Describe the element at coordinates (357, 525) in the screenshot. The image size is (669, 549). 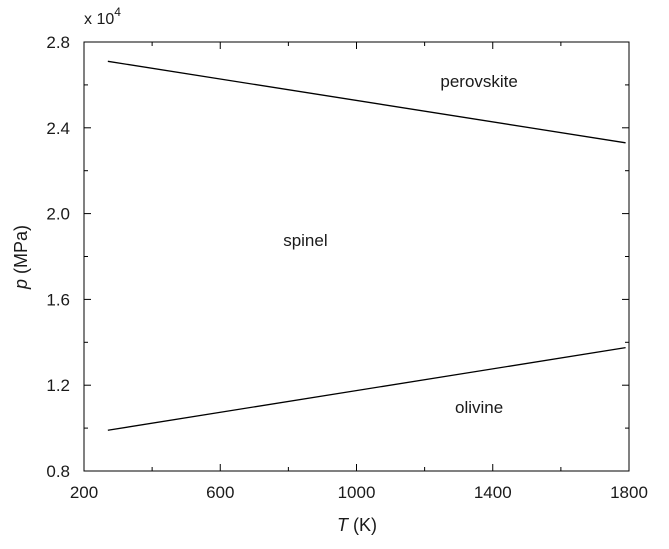
I see `x-axis-label: T (K)` at that location.